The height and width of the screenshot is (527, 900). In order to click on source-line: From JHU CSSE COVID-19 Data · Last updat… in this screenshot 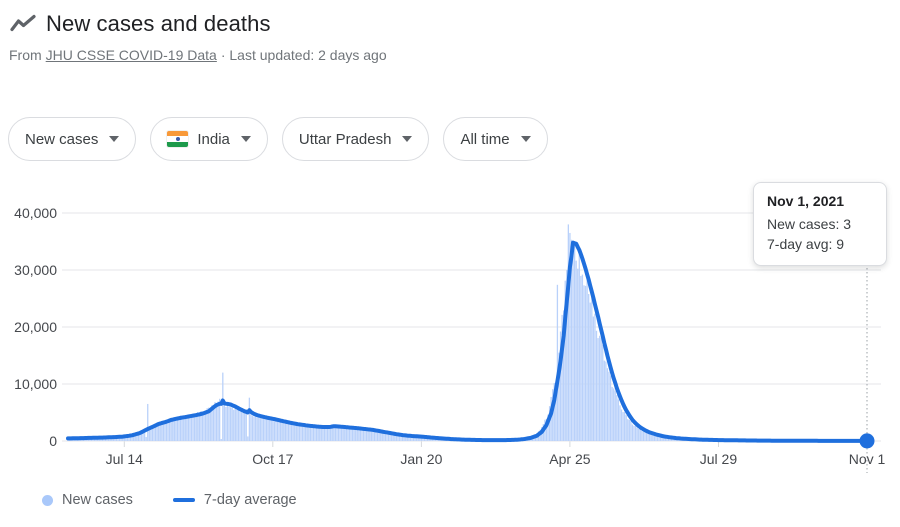, I will do `click(198, 55)`.